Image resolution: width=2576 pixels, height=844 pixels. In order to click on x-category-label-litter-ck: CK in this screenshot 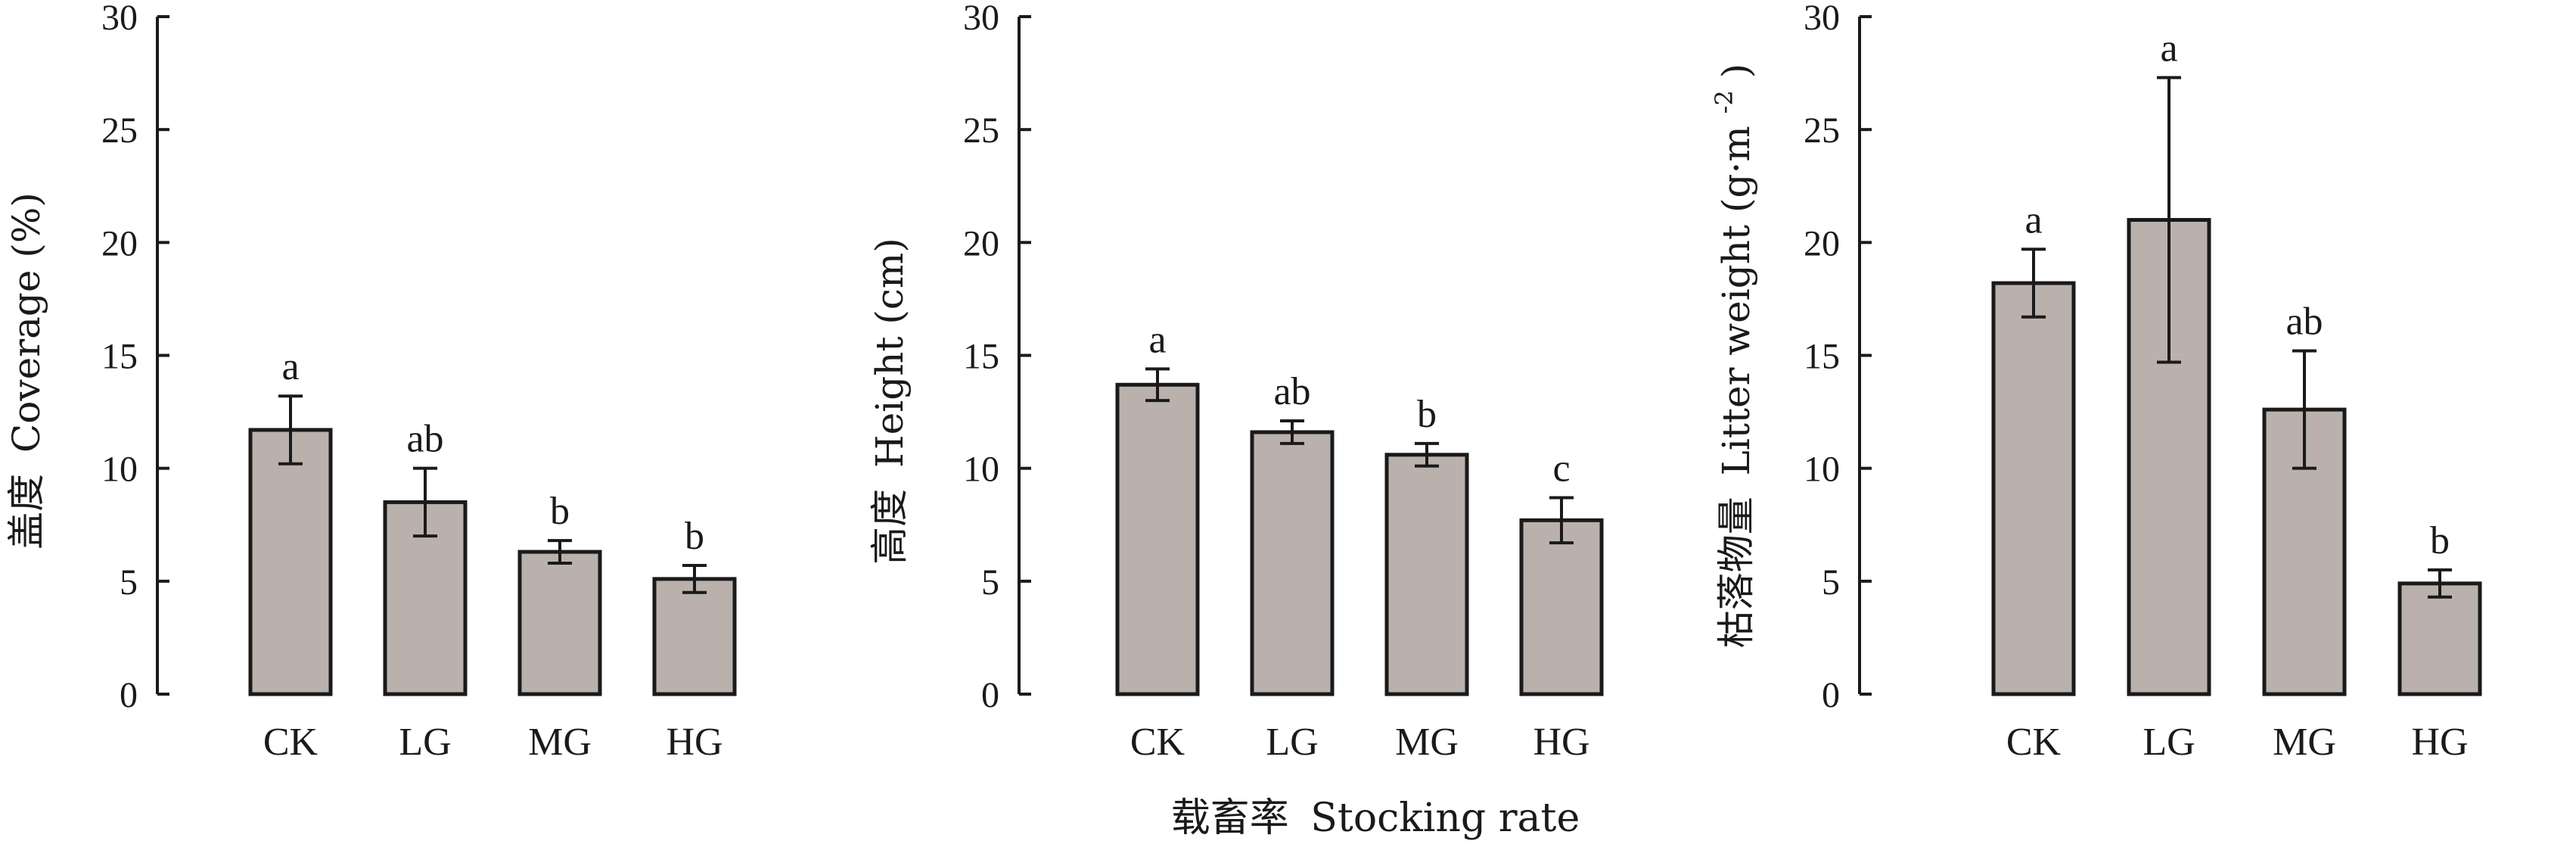, I will do `click(2034, 742)`.